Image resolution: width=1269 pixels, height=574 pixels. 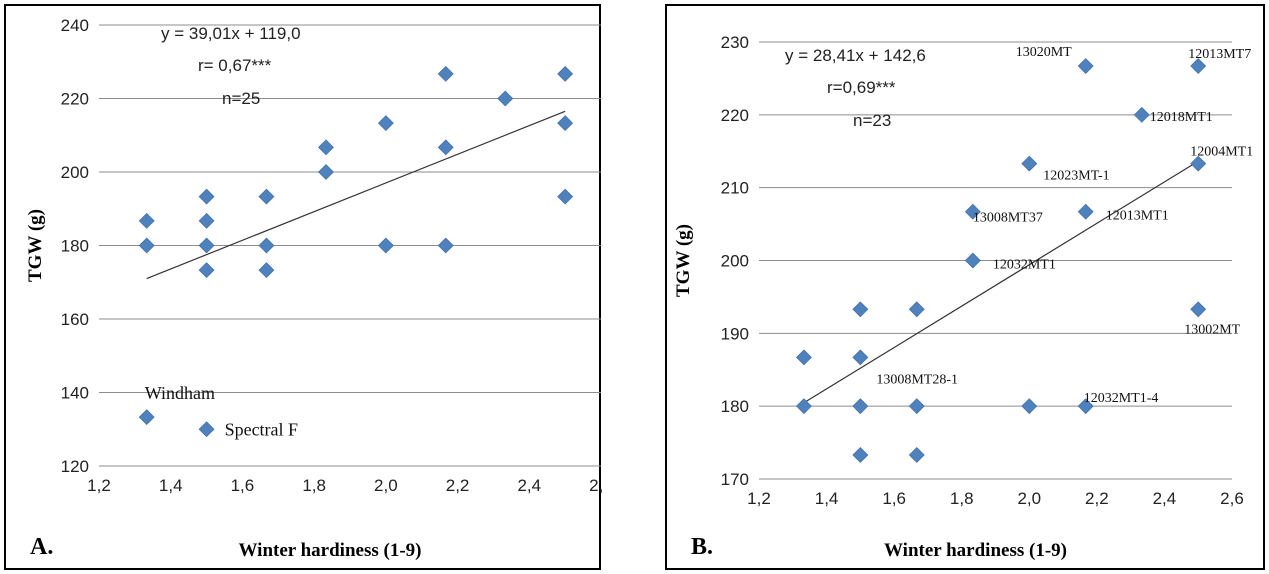 What do you see at coordinates (917, 379) in the screenshot?
I see `point-label-b: 13008MT28-1` at bounding box center [917, 379].